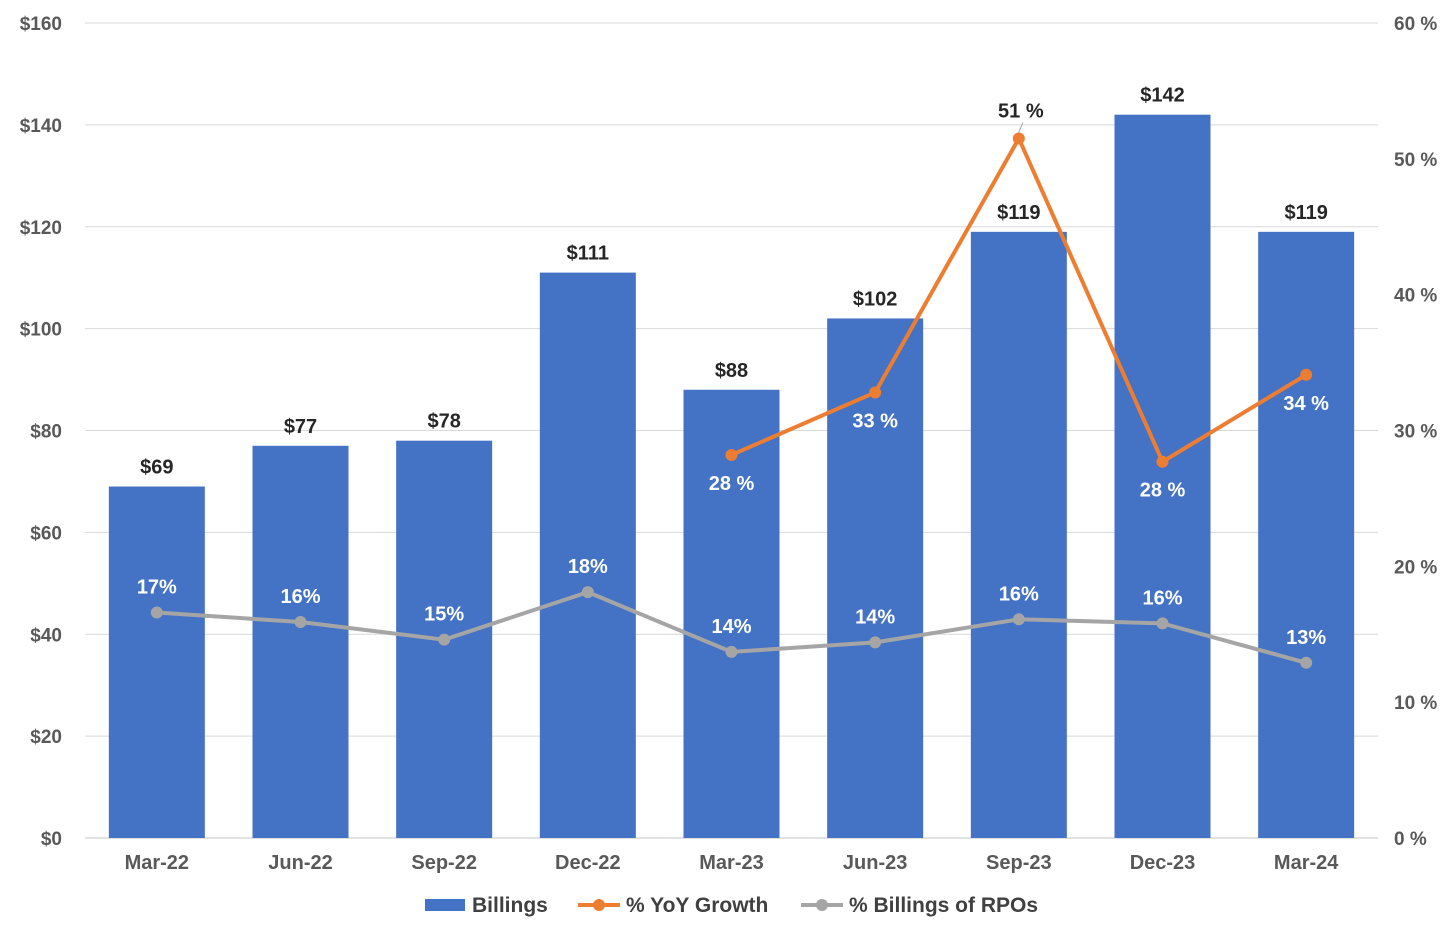 The image size is (1456, 941). Describe the element at coordinates (46, 533) in the screenshot. I see `y-axis-tick-label: $60` at that location.